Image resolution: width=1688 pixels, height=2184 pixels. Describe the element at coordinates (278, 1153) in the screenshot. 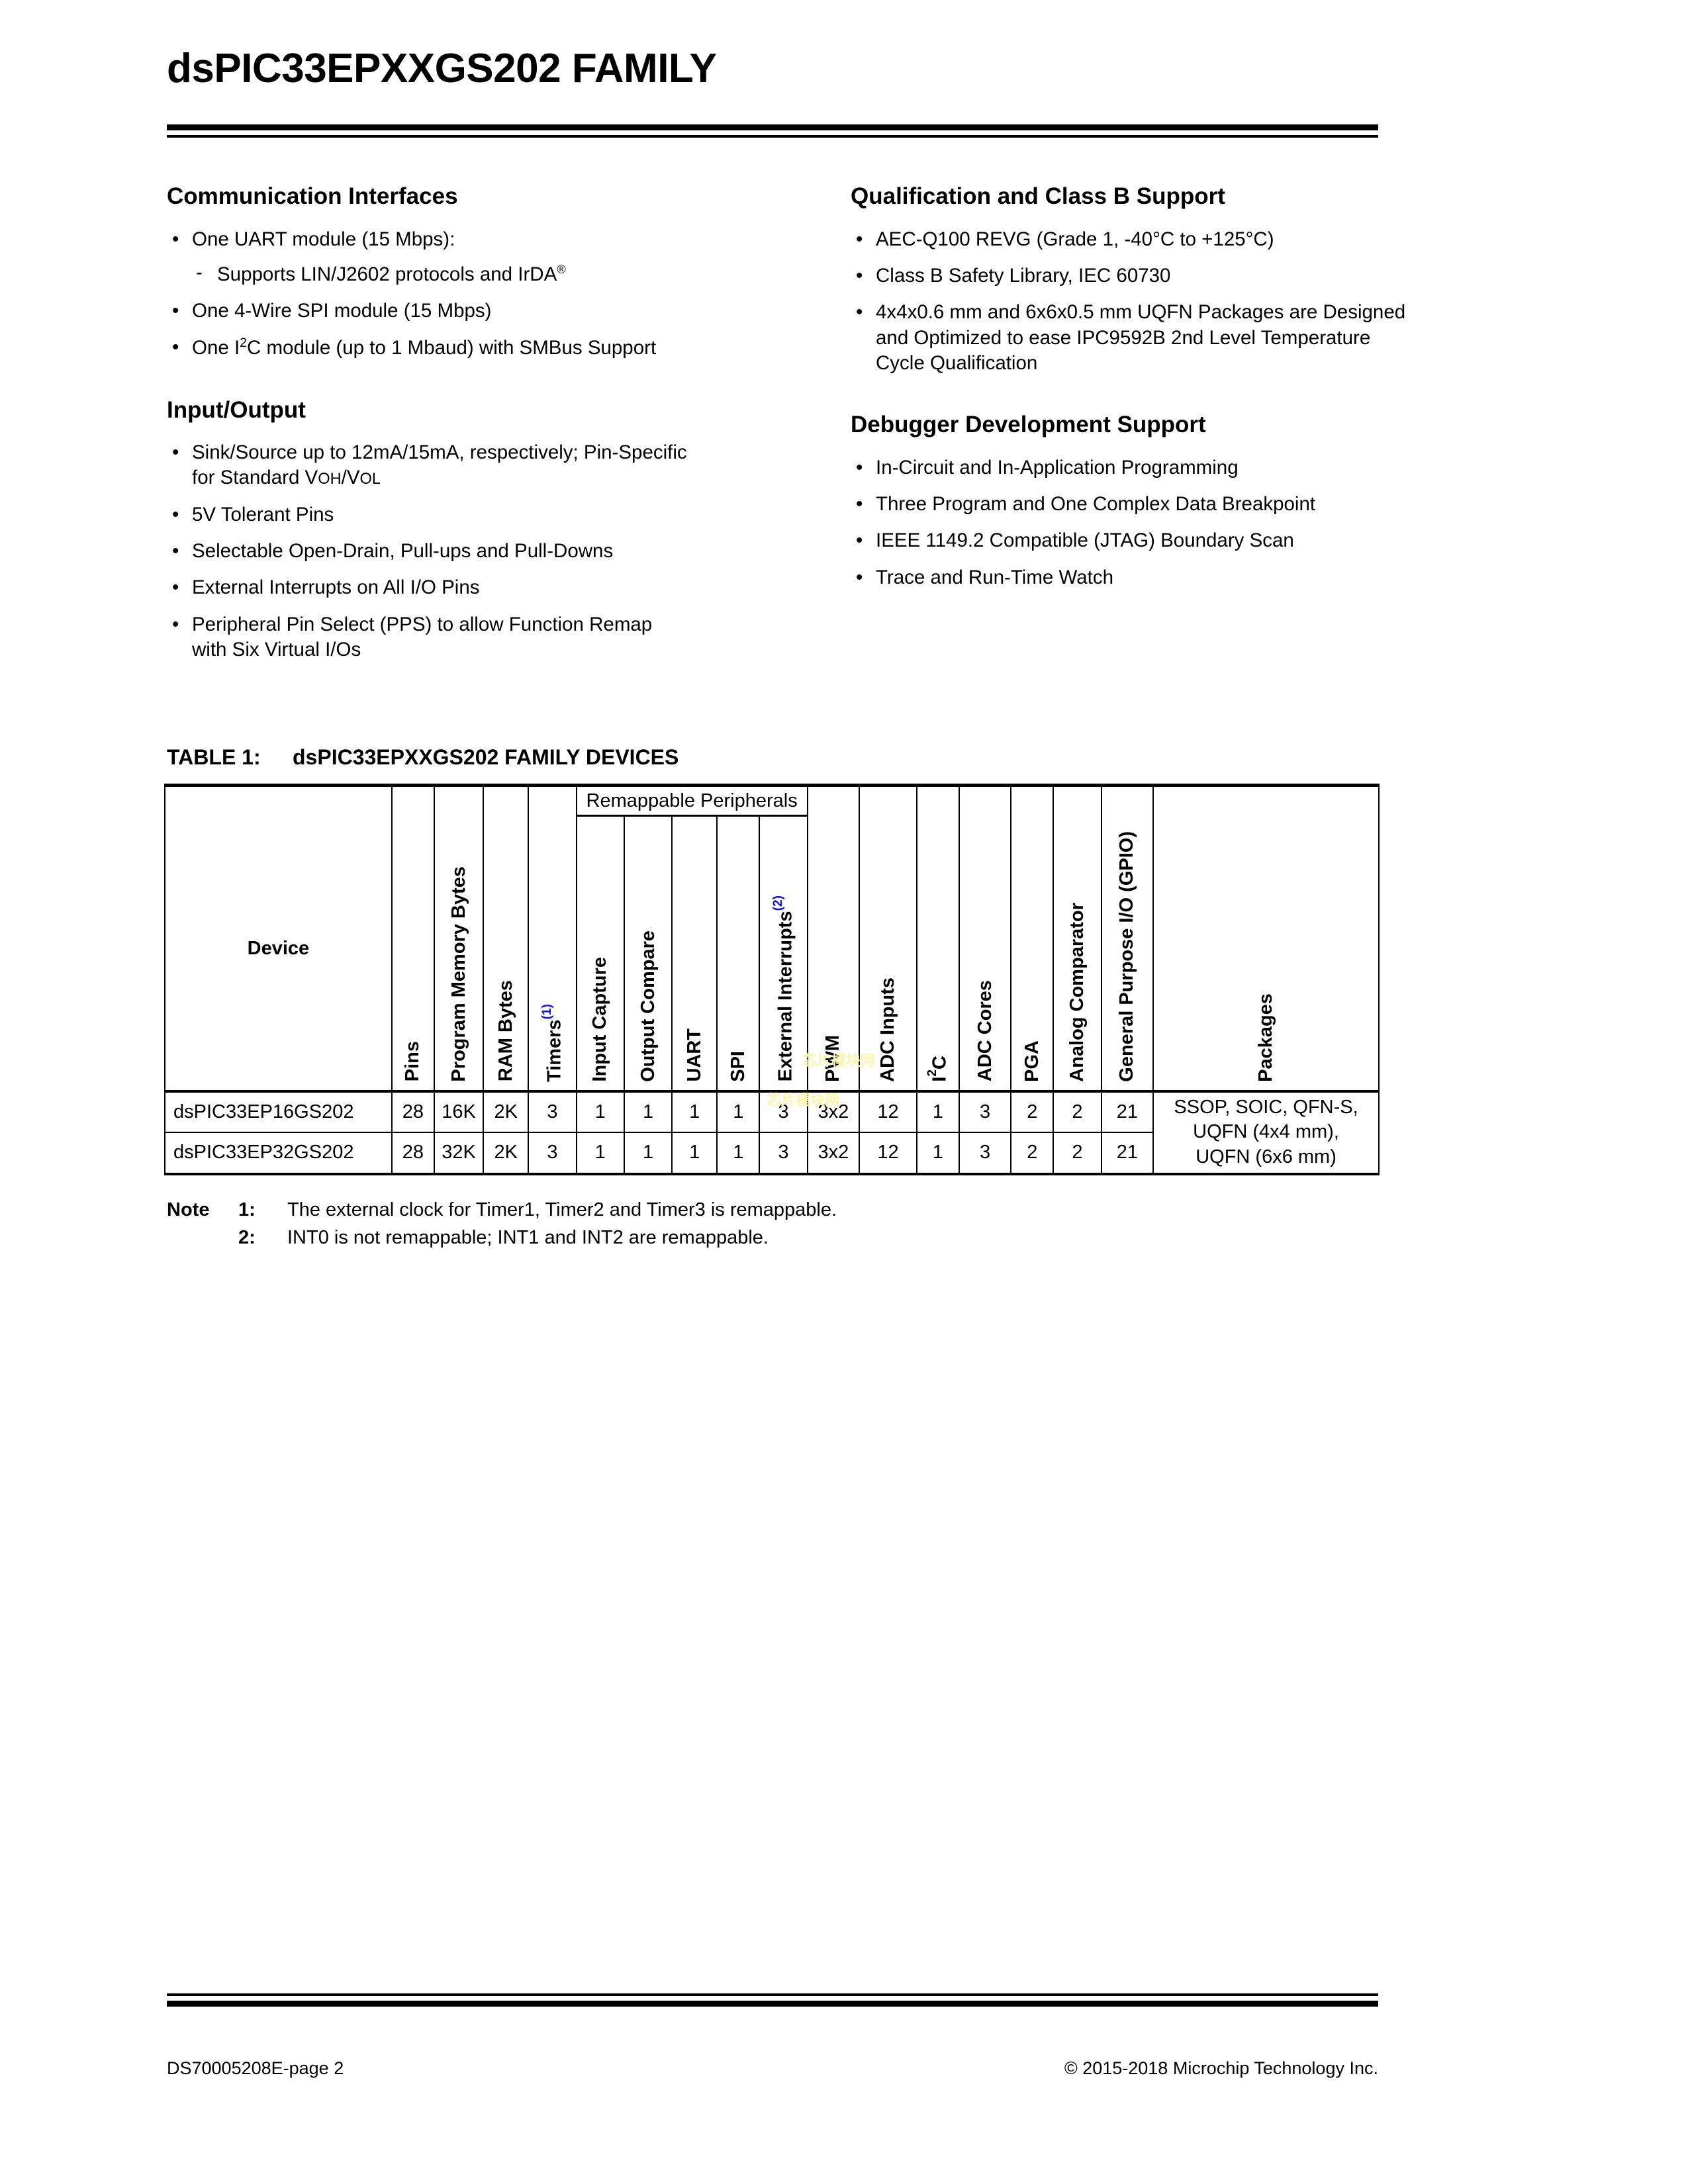

I see `cell-device: dsPIC33EP32GS202` at that location.